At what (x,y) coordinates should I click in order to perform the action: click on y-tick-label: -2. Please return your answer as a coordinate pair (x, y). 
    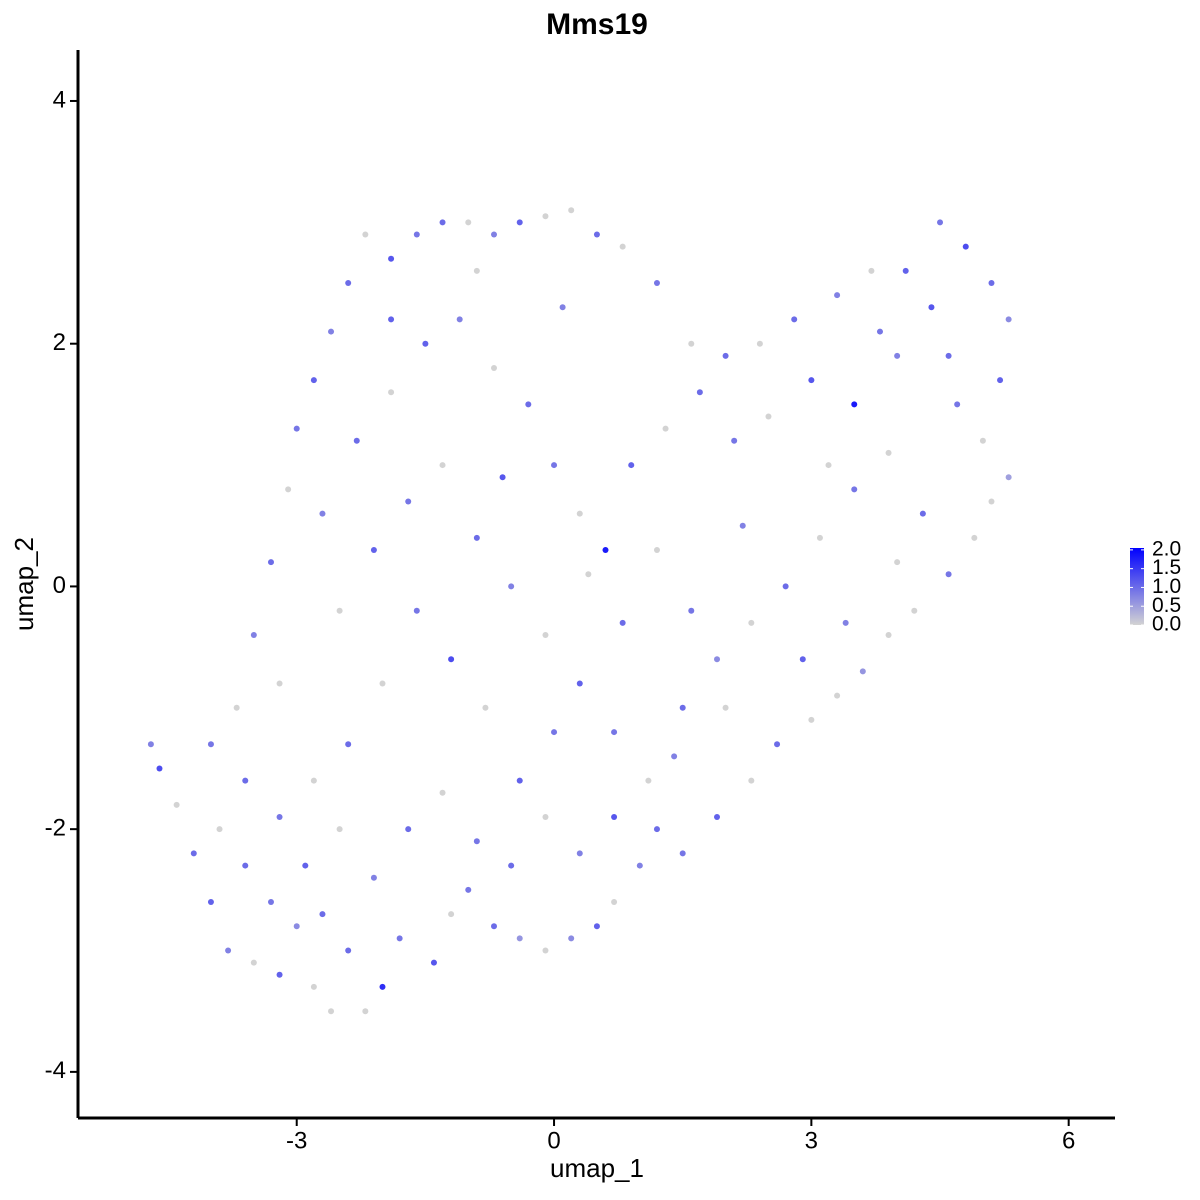
    Looking at the image, I should click on (55, 827).